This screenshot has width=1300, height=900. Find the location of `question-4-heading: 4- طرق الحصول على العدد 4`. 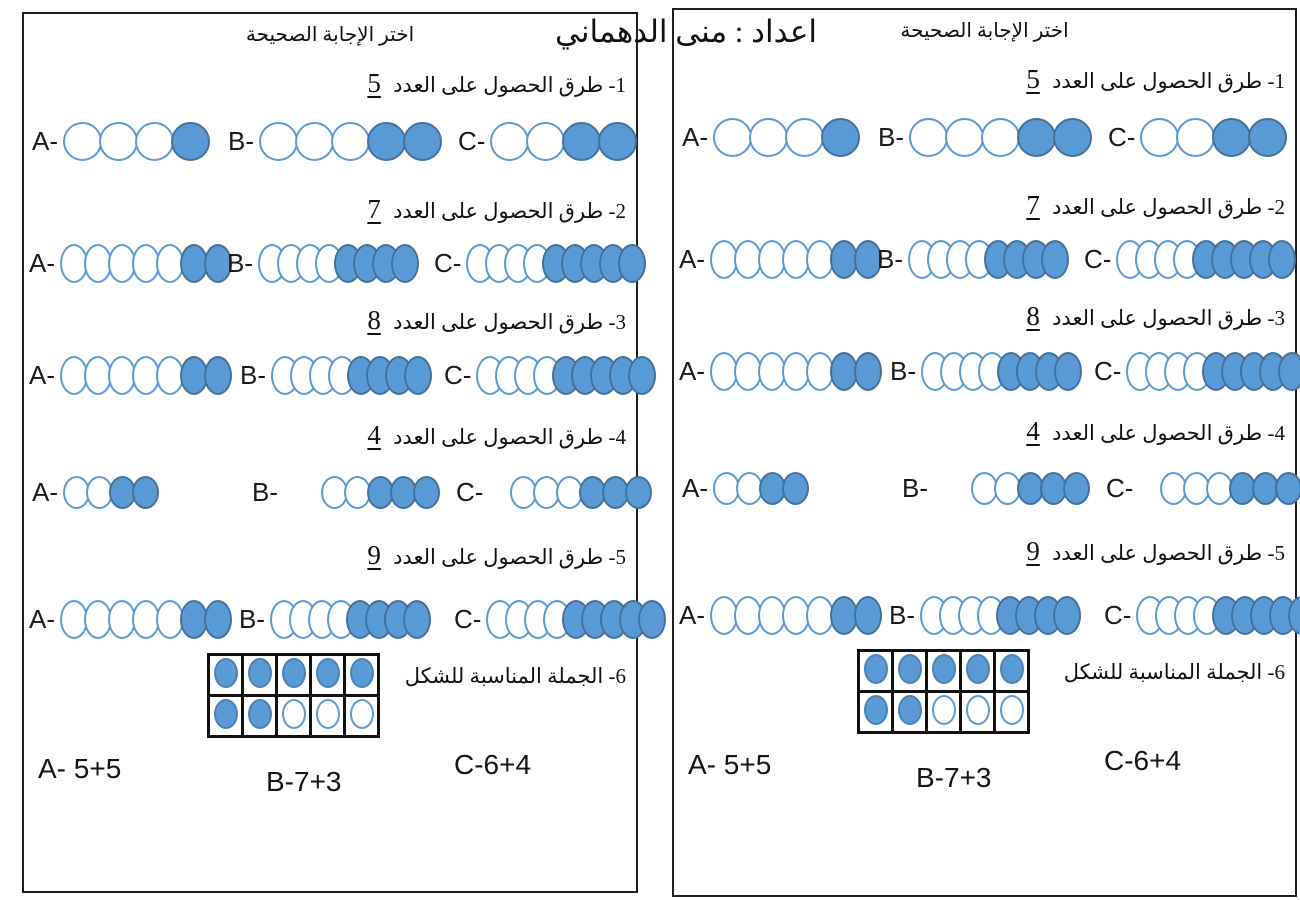

question-4-heading: 4- طرق الحصول على العدد 4 is located at coordinates (1155, 431).